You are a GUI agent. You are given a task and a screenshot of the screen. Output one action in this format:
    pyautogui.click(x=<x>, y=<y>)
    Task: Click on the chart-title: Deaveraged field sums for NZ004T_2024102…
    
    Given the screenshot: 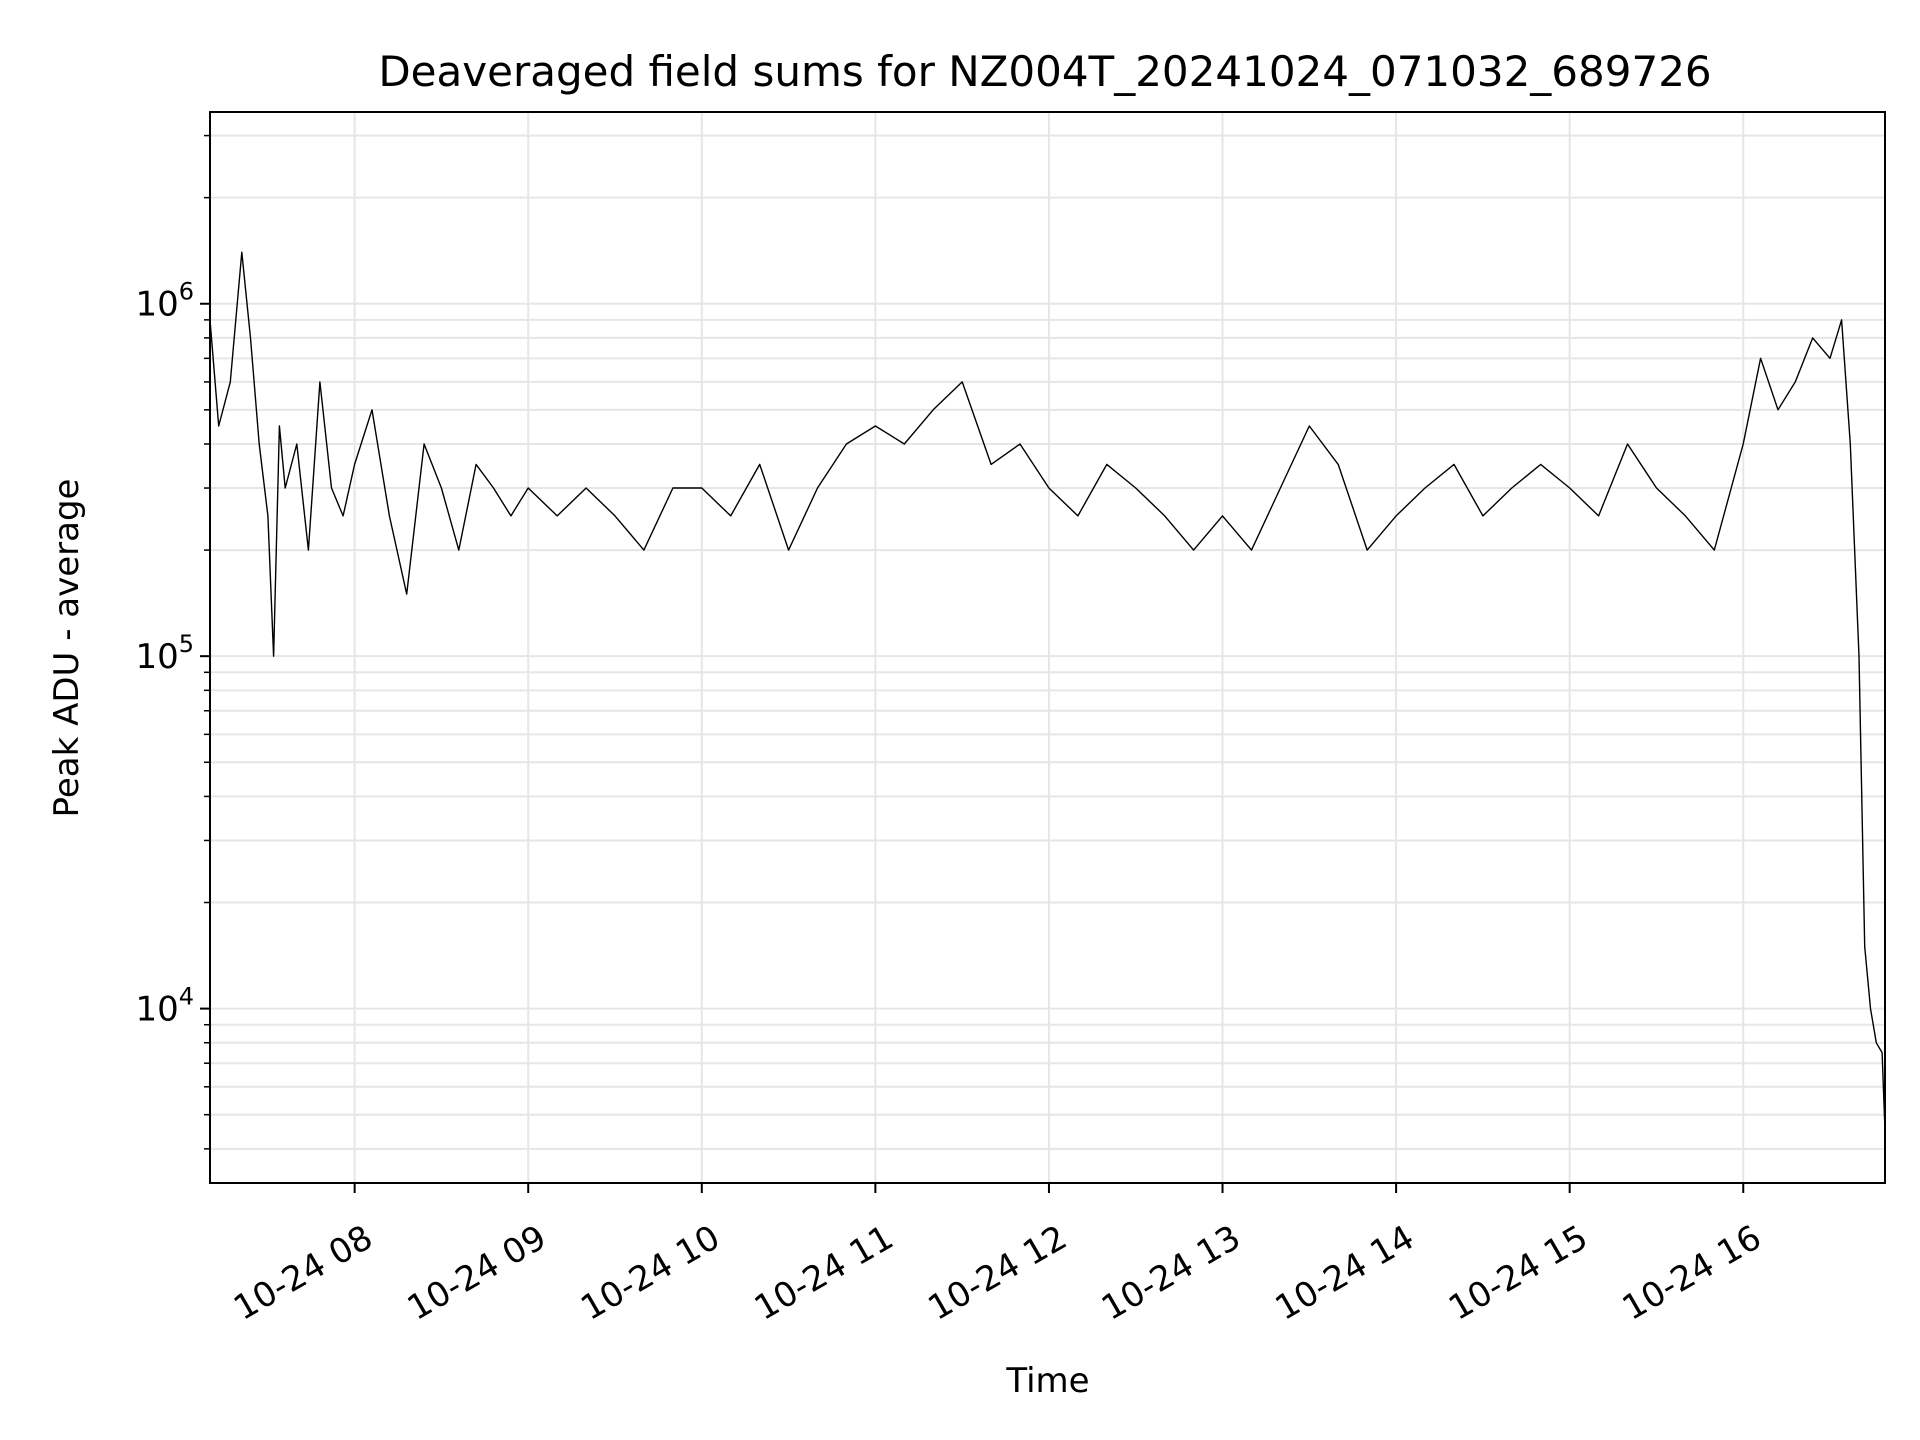 What is the action you would take?
    pyautogui.click(x=1044, y=71)
    